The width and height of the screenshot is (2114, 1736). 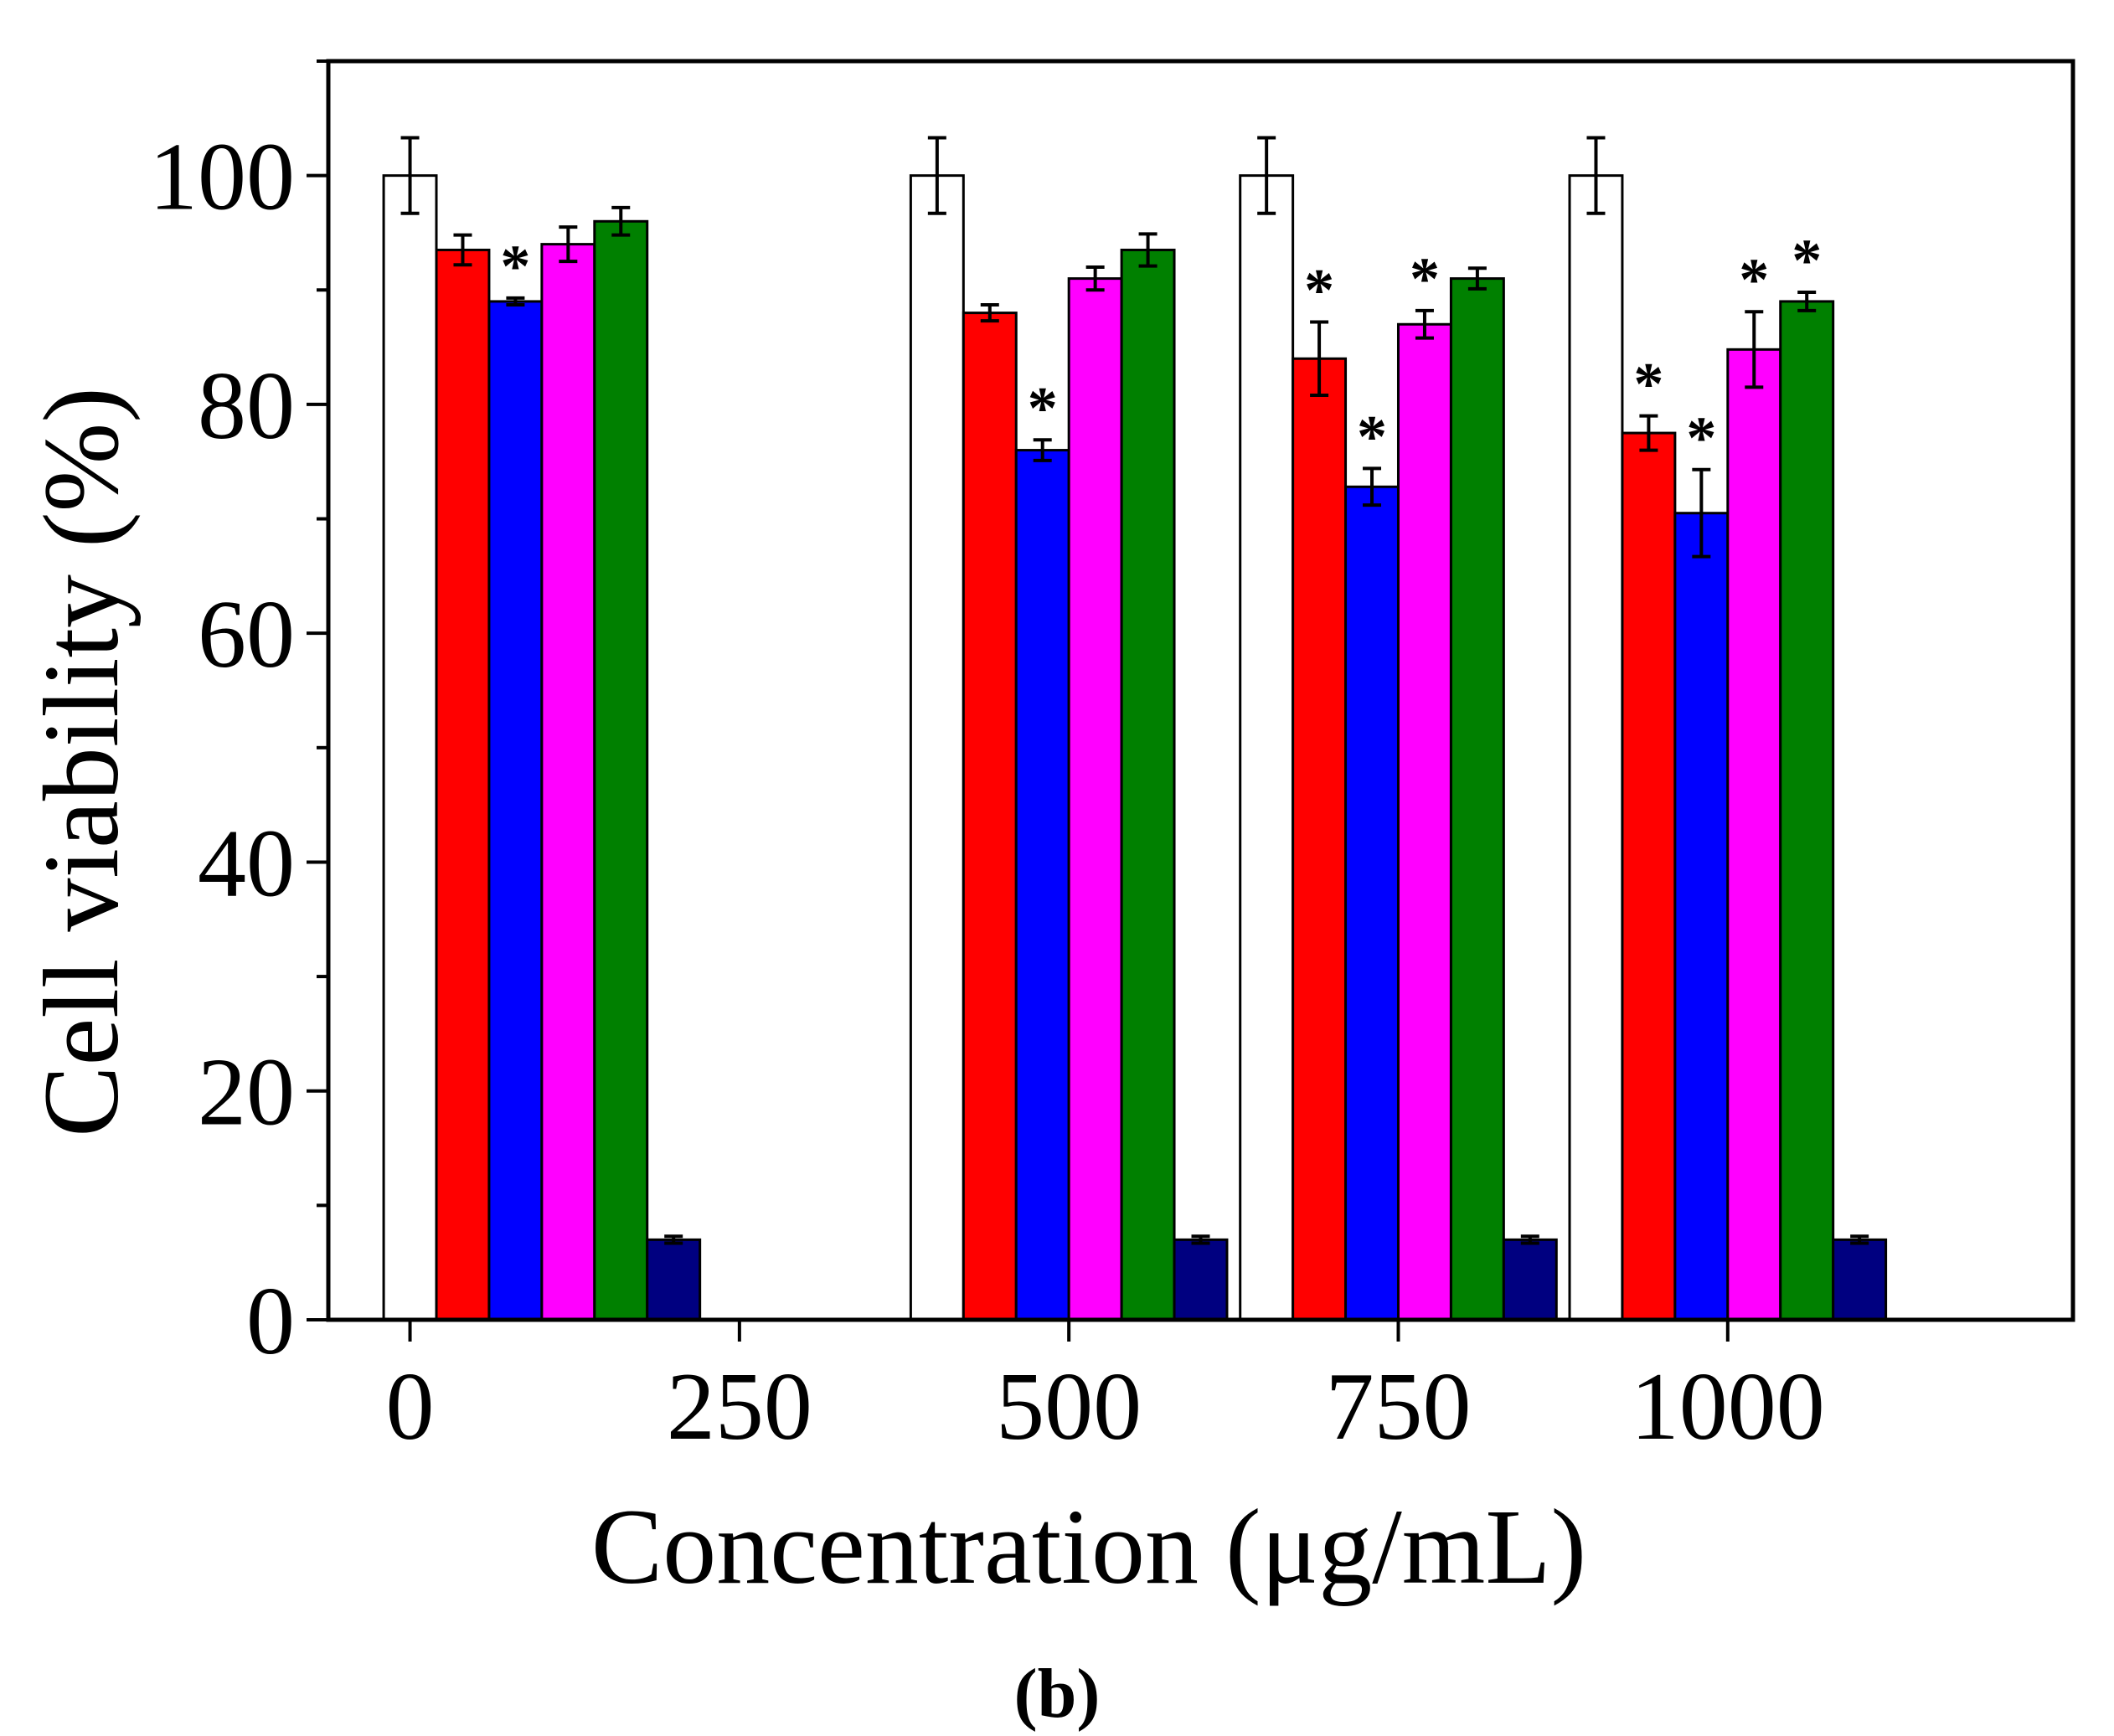 I want to click on significance-mark-series-2-750: *, so click(x=1319, y=290).